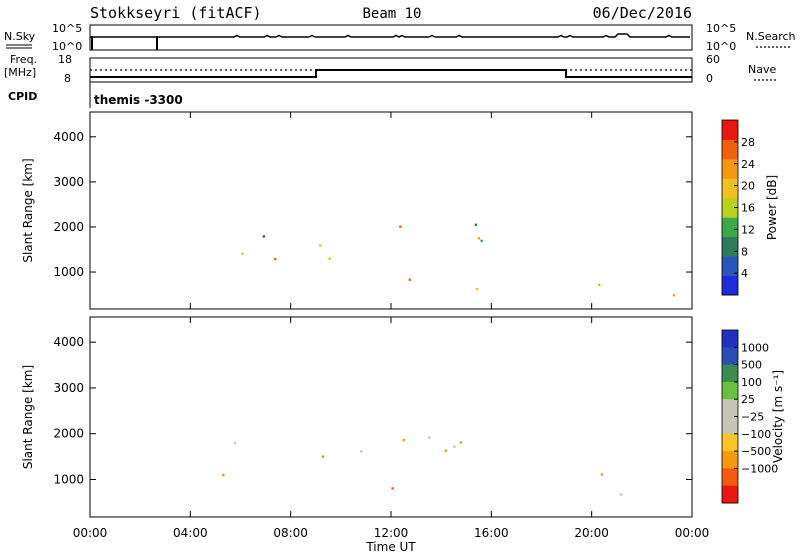 The width and height of the screenshot is (800, 554). I want to click on freq-right-tick-low: 0, so click(709, 78).